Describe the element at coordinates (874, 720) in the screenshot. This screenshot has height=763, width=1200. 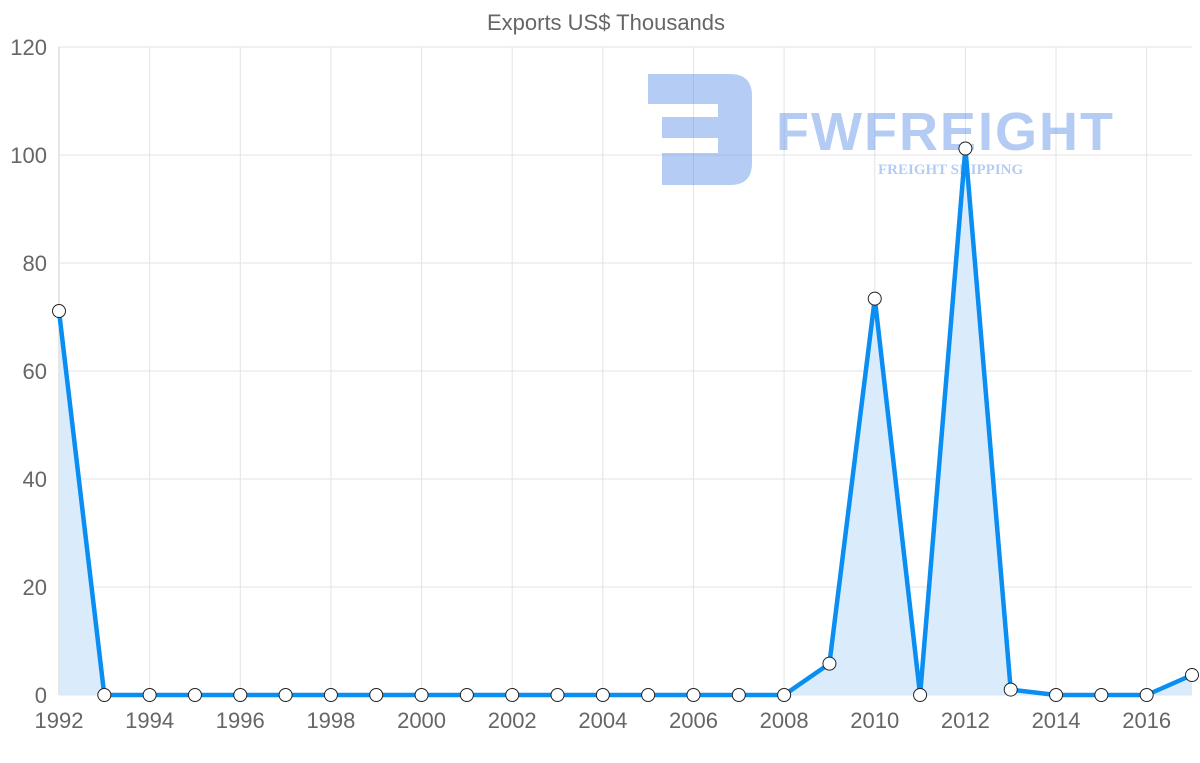
I see `x-tick-label: 2010` at that location.